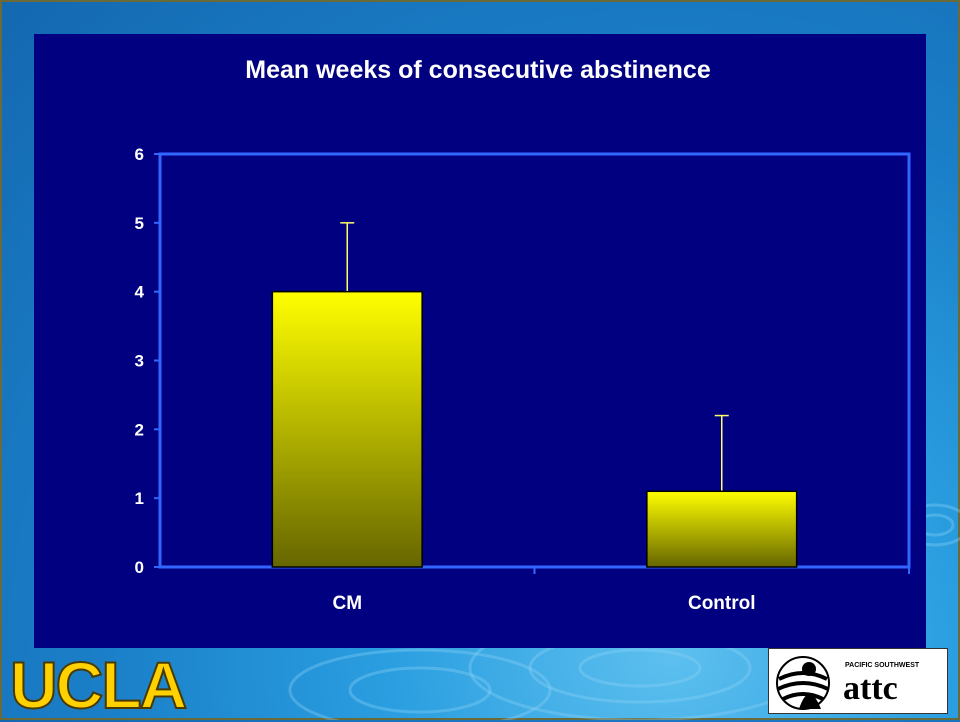  Describe the element at coordinates (139, 498) in the screenshot. I see `y-tick-label: 1` at that location.